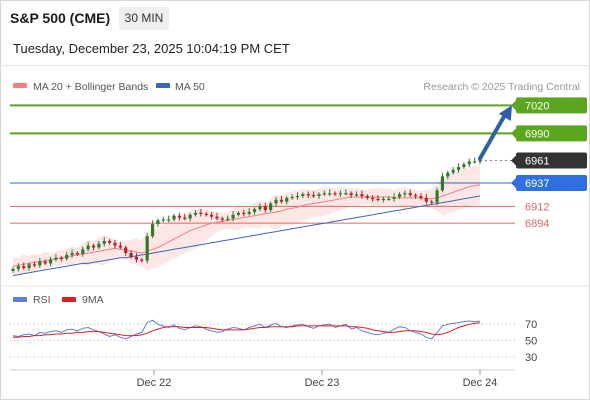 This screenshot has width=590, height=400. I want to click on rsi-tick-label-70: 70, so click(531, 325).